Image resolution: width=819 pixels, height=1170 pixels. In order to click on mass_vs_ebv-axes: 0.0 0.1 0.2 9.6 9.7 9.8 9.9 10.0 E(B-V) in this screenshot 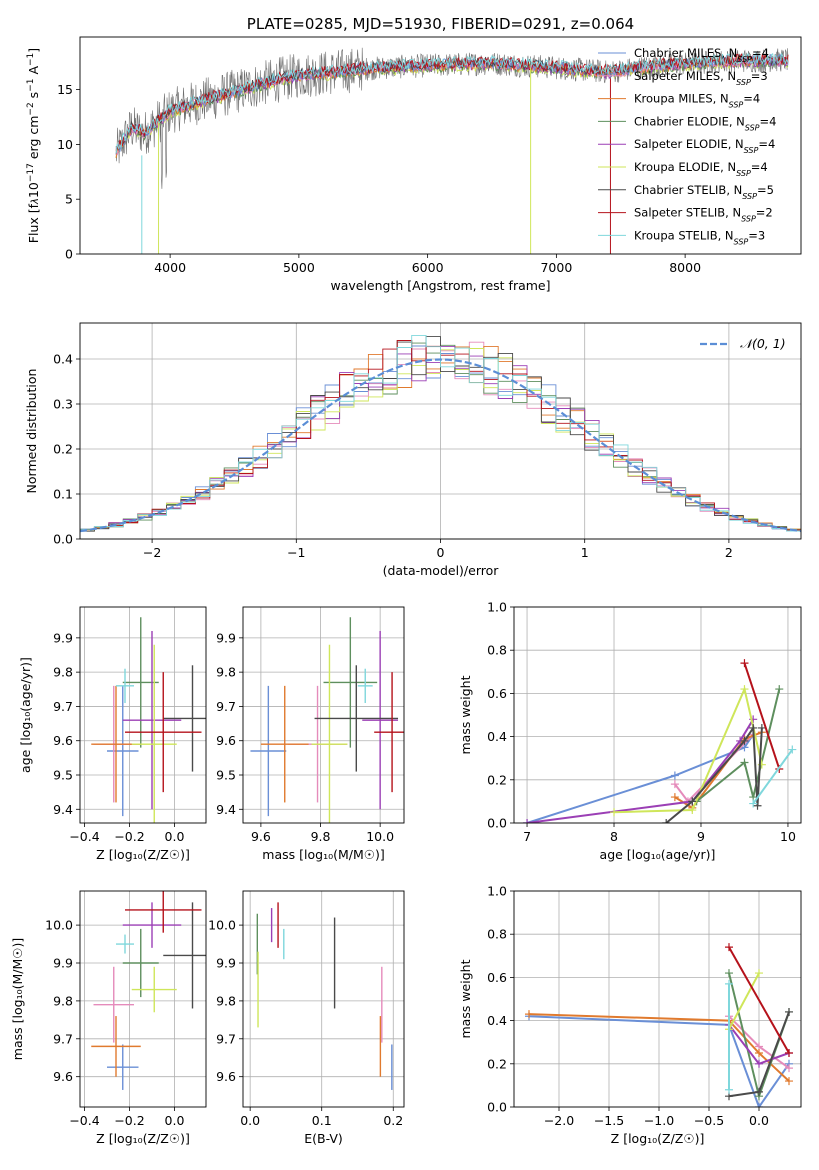, I will do `click(306, 1018)`.